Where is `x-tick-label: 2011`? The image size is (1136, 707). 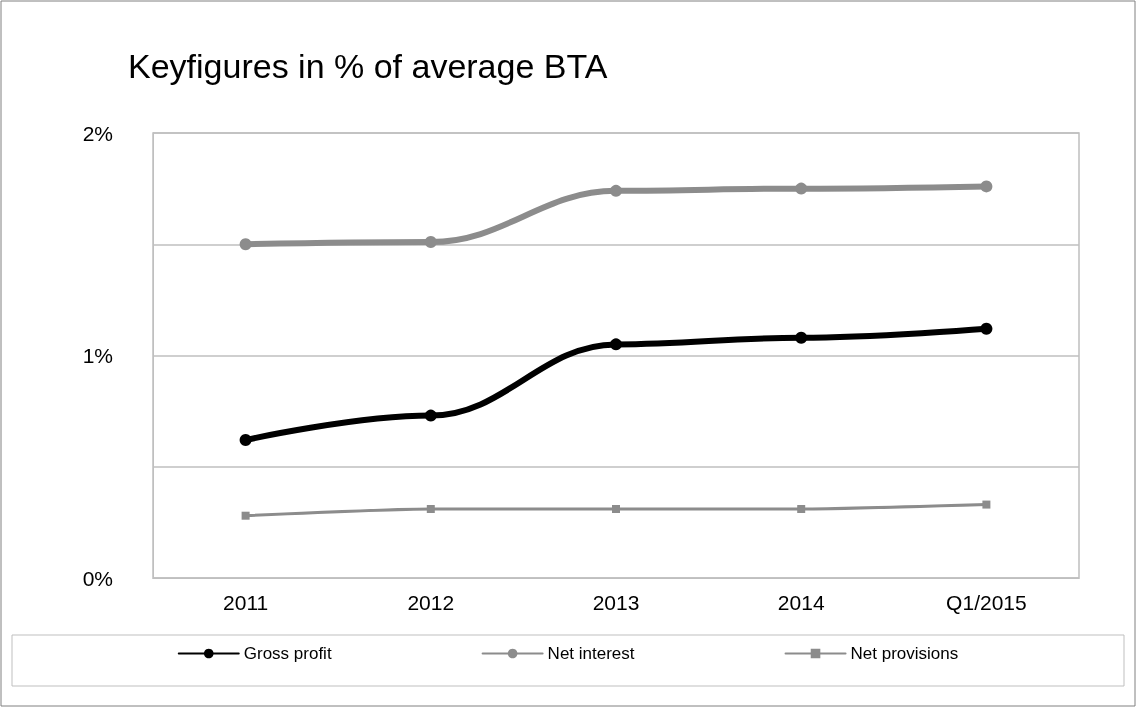 x-tick-label: 2011 is located at coordinates (246, 602).